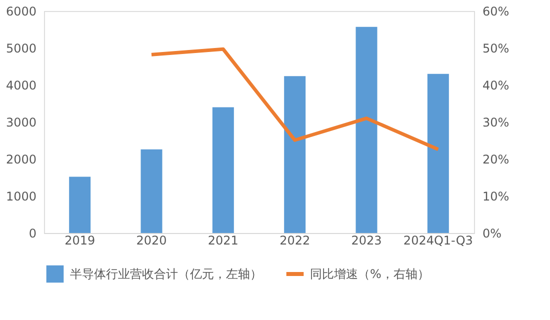 This screenshot has width=550, height=320. What do you see at coordinates (80, 241) in the screenshot?
I see `x-tick-label: 2019` at bounding box center [80, 241].